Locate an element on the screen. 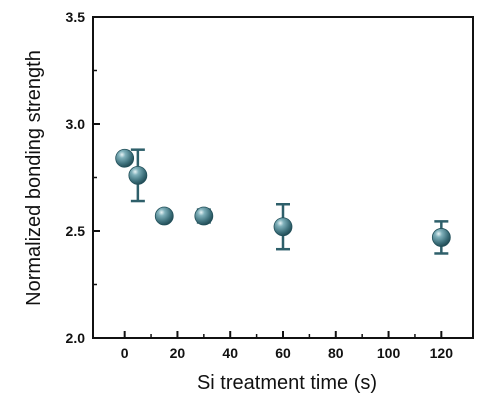 Image resolution: width=500 pixels, height=405 pixels. y-tick-label: 3.0 is located at coordinates (76, 124).